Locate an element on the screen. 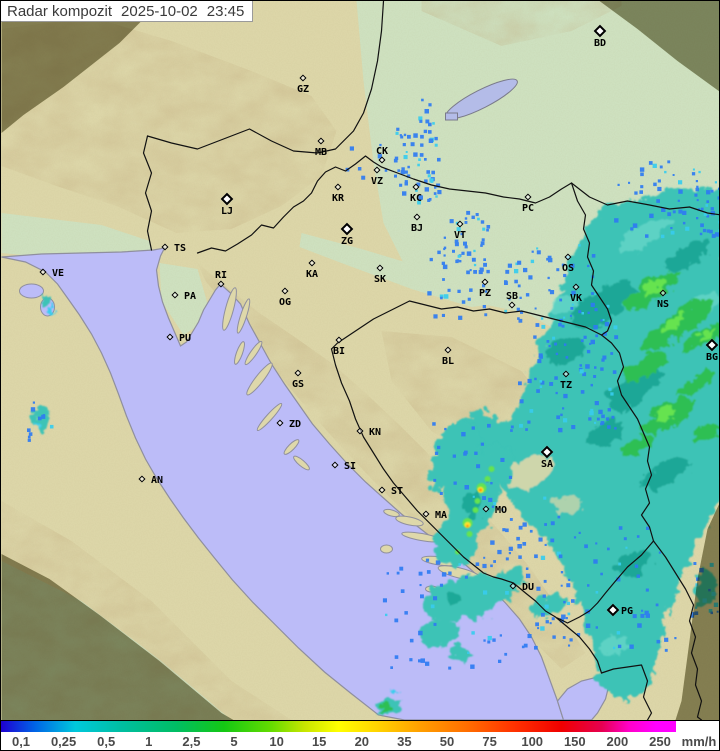 This screenshot has height=751, width=720. precip-colorbar is located at coordinates (338, 726).